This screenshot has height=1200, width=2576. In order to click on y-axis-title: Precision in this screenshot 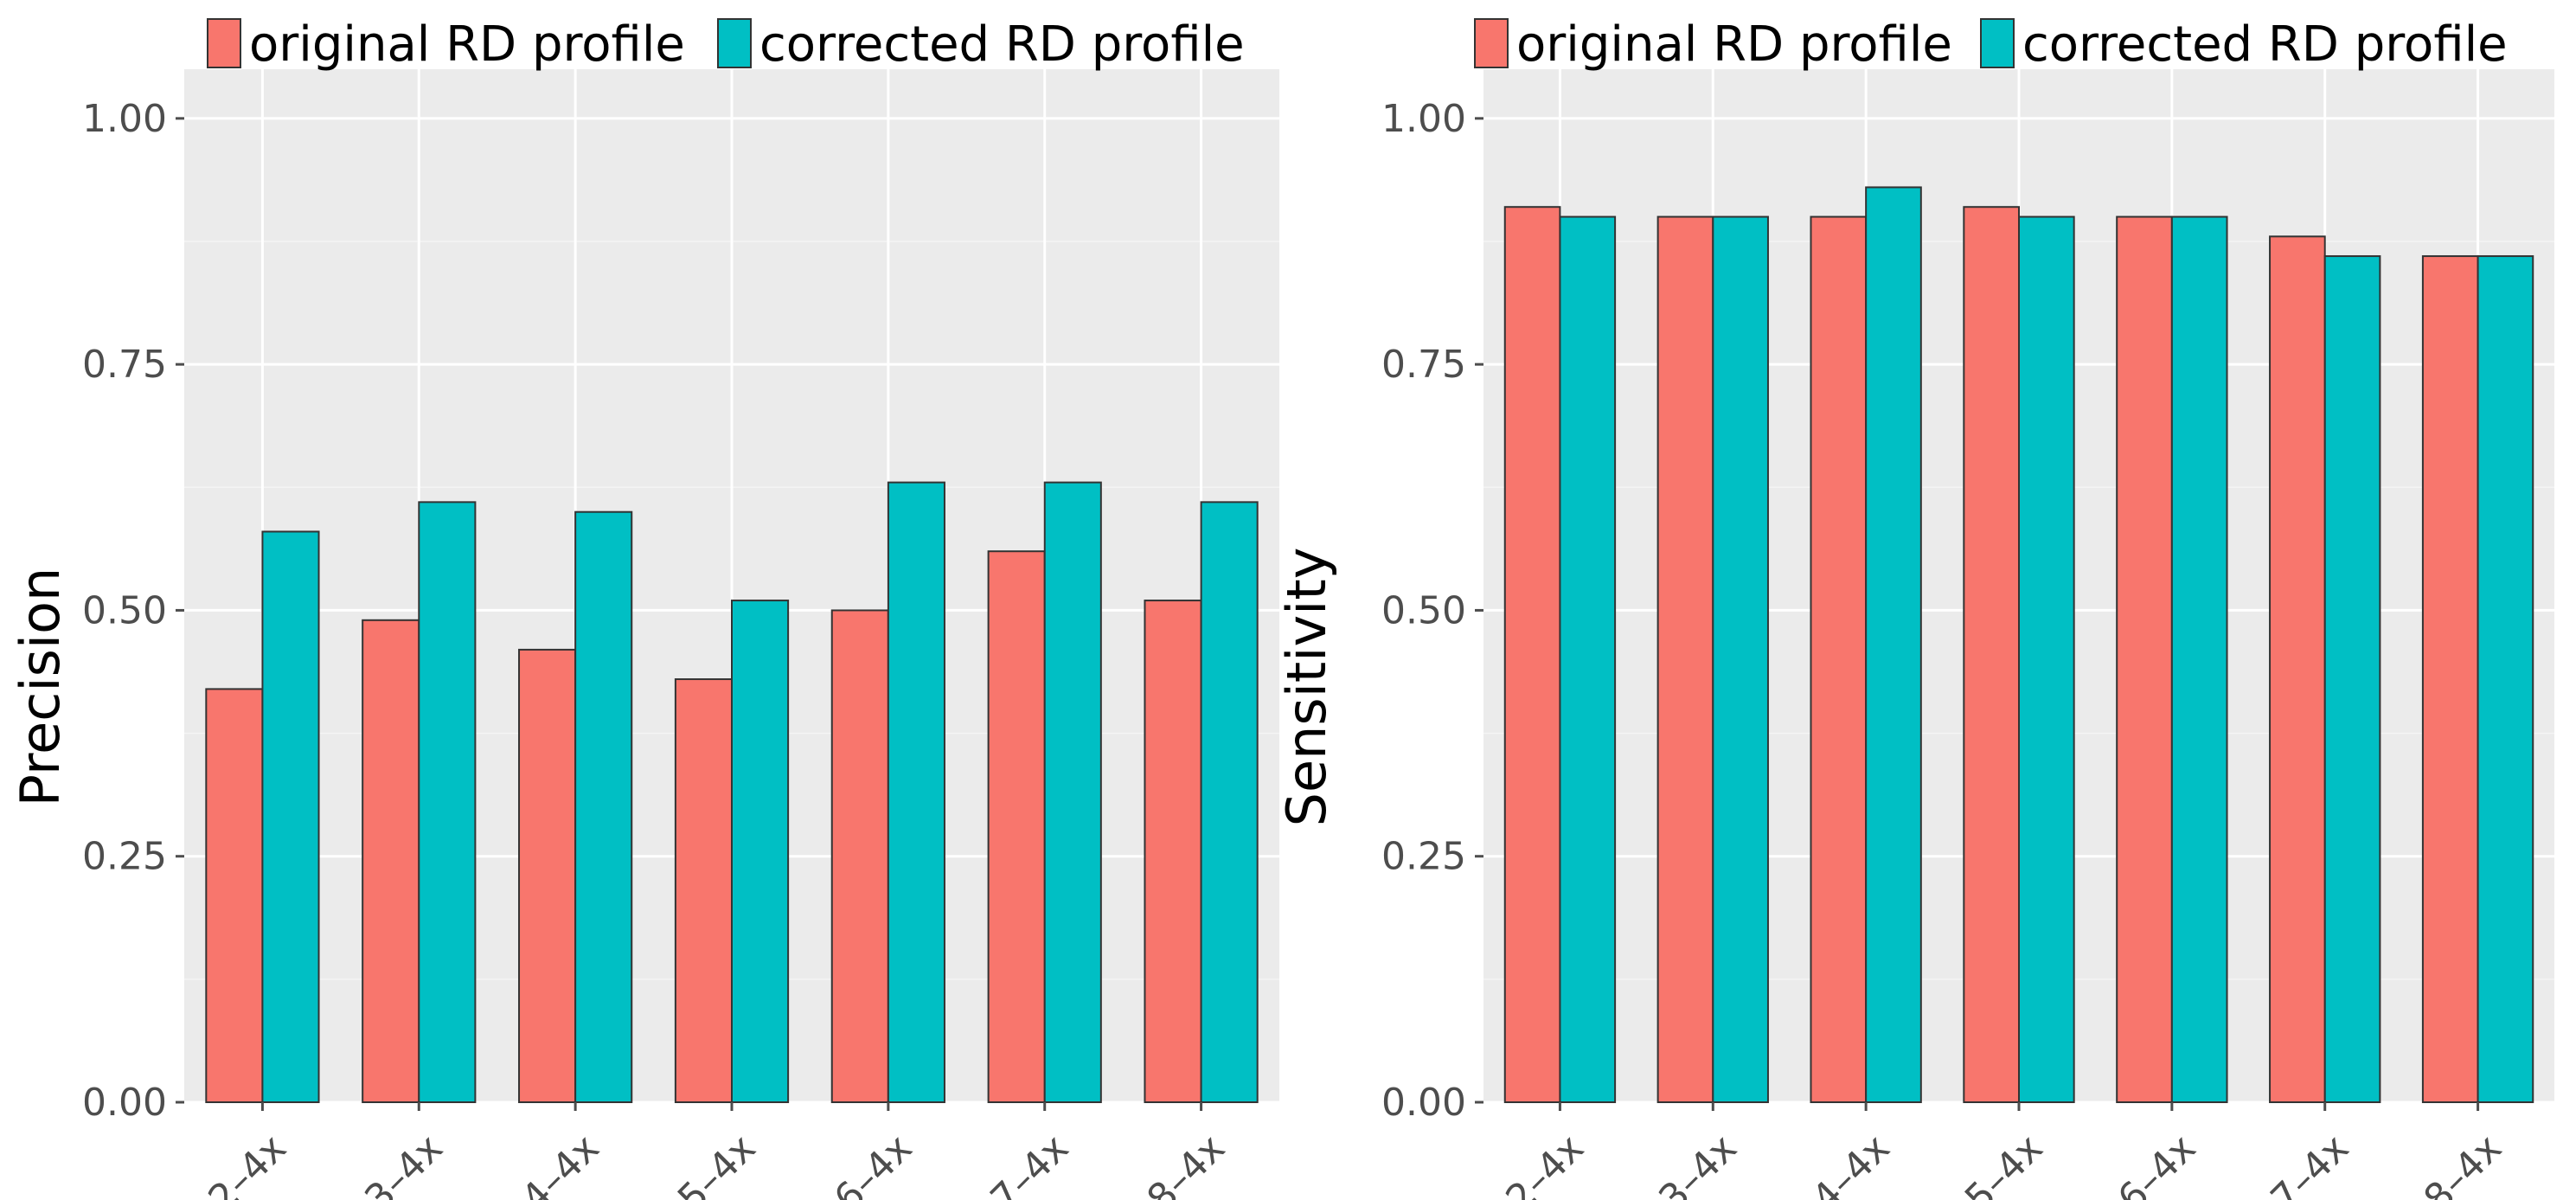, I will do `click(40, 687)`.